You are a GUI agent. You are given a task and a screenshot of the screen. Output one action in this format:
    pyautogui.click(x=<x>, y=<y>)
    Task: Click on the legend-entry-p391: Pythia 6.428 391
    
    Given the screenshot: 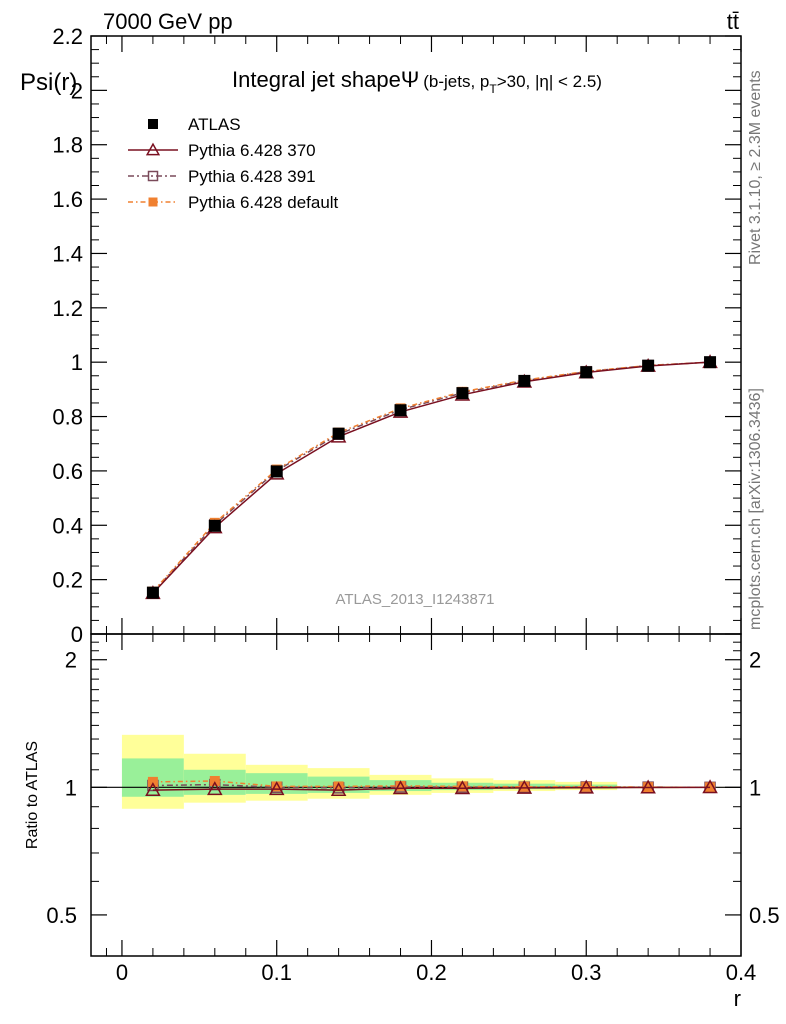 What is the action you would take?
    pyautogui.click(x=222, y=176)
    